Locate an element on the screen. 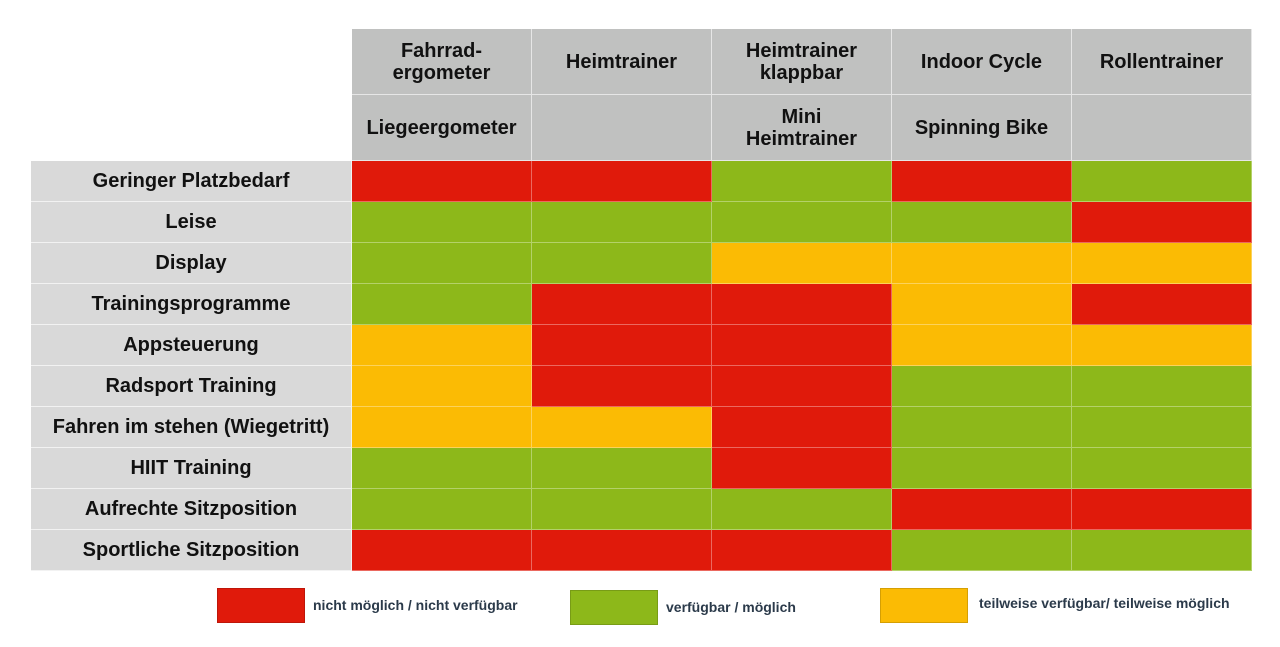 The width and height of the screenshot is (1280, 647). column-header-bottom-text: Spinning Bike is located at coordinates (981, 127).